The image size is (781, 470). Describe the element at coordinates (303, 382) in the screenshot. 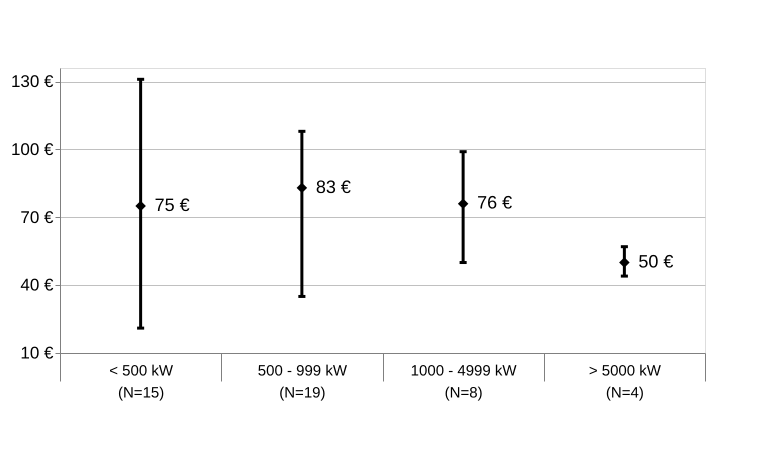

I see `x-tick-label: 500 - 999 kW (N=19)` at that location.